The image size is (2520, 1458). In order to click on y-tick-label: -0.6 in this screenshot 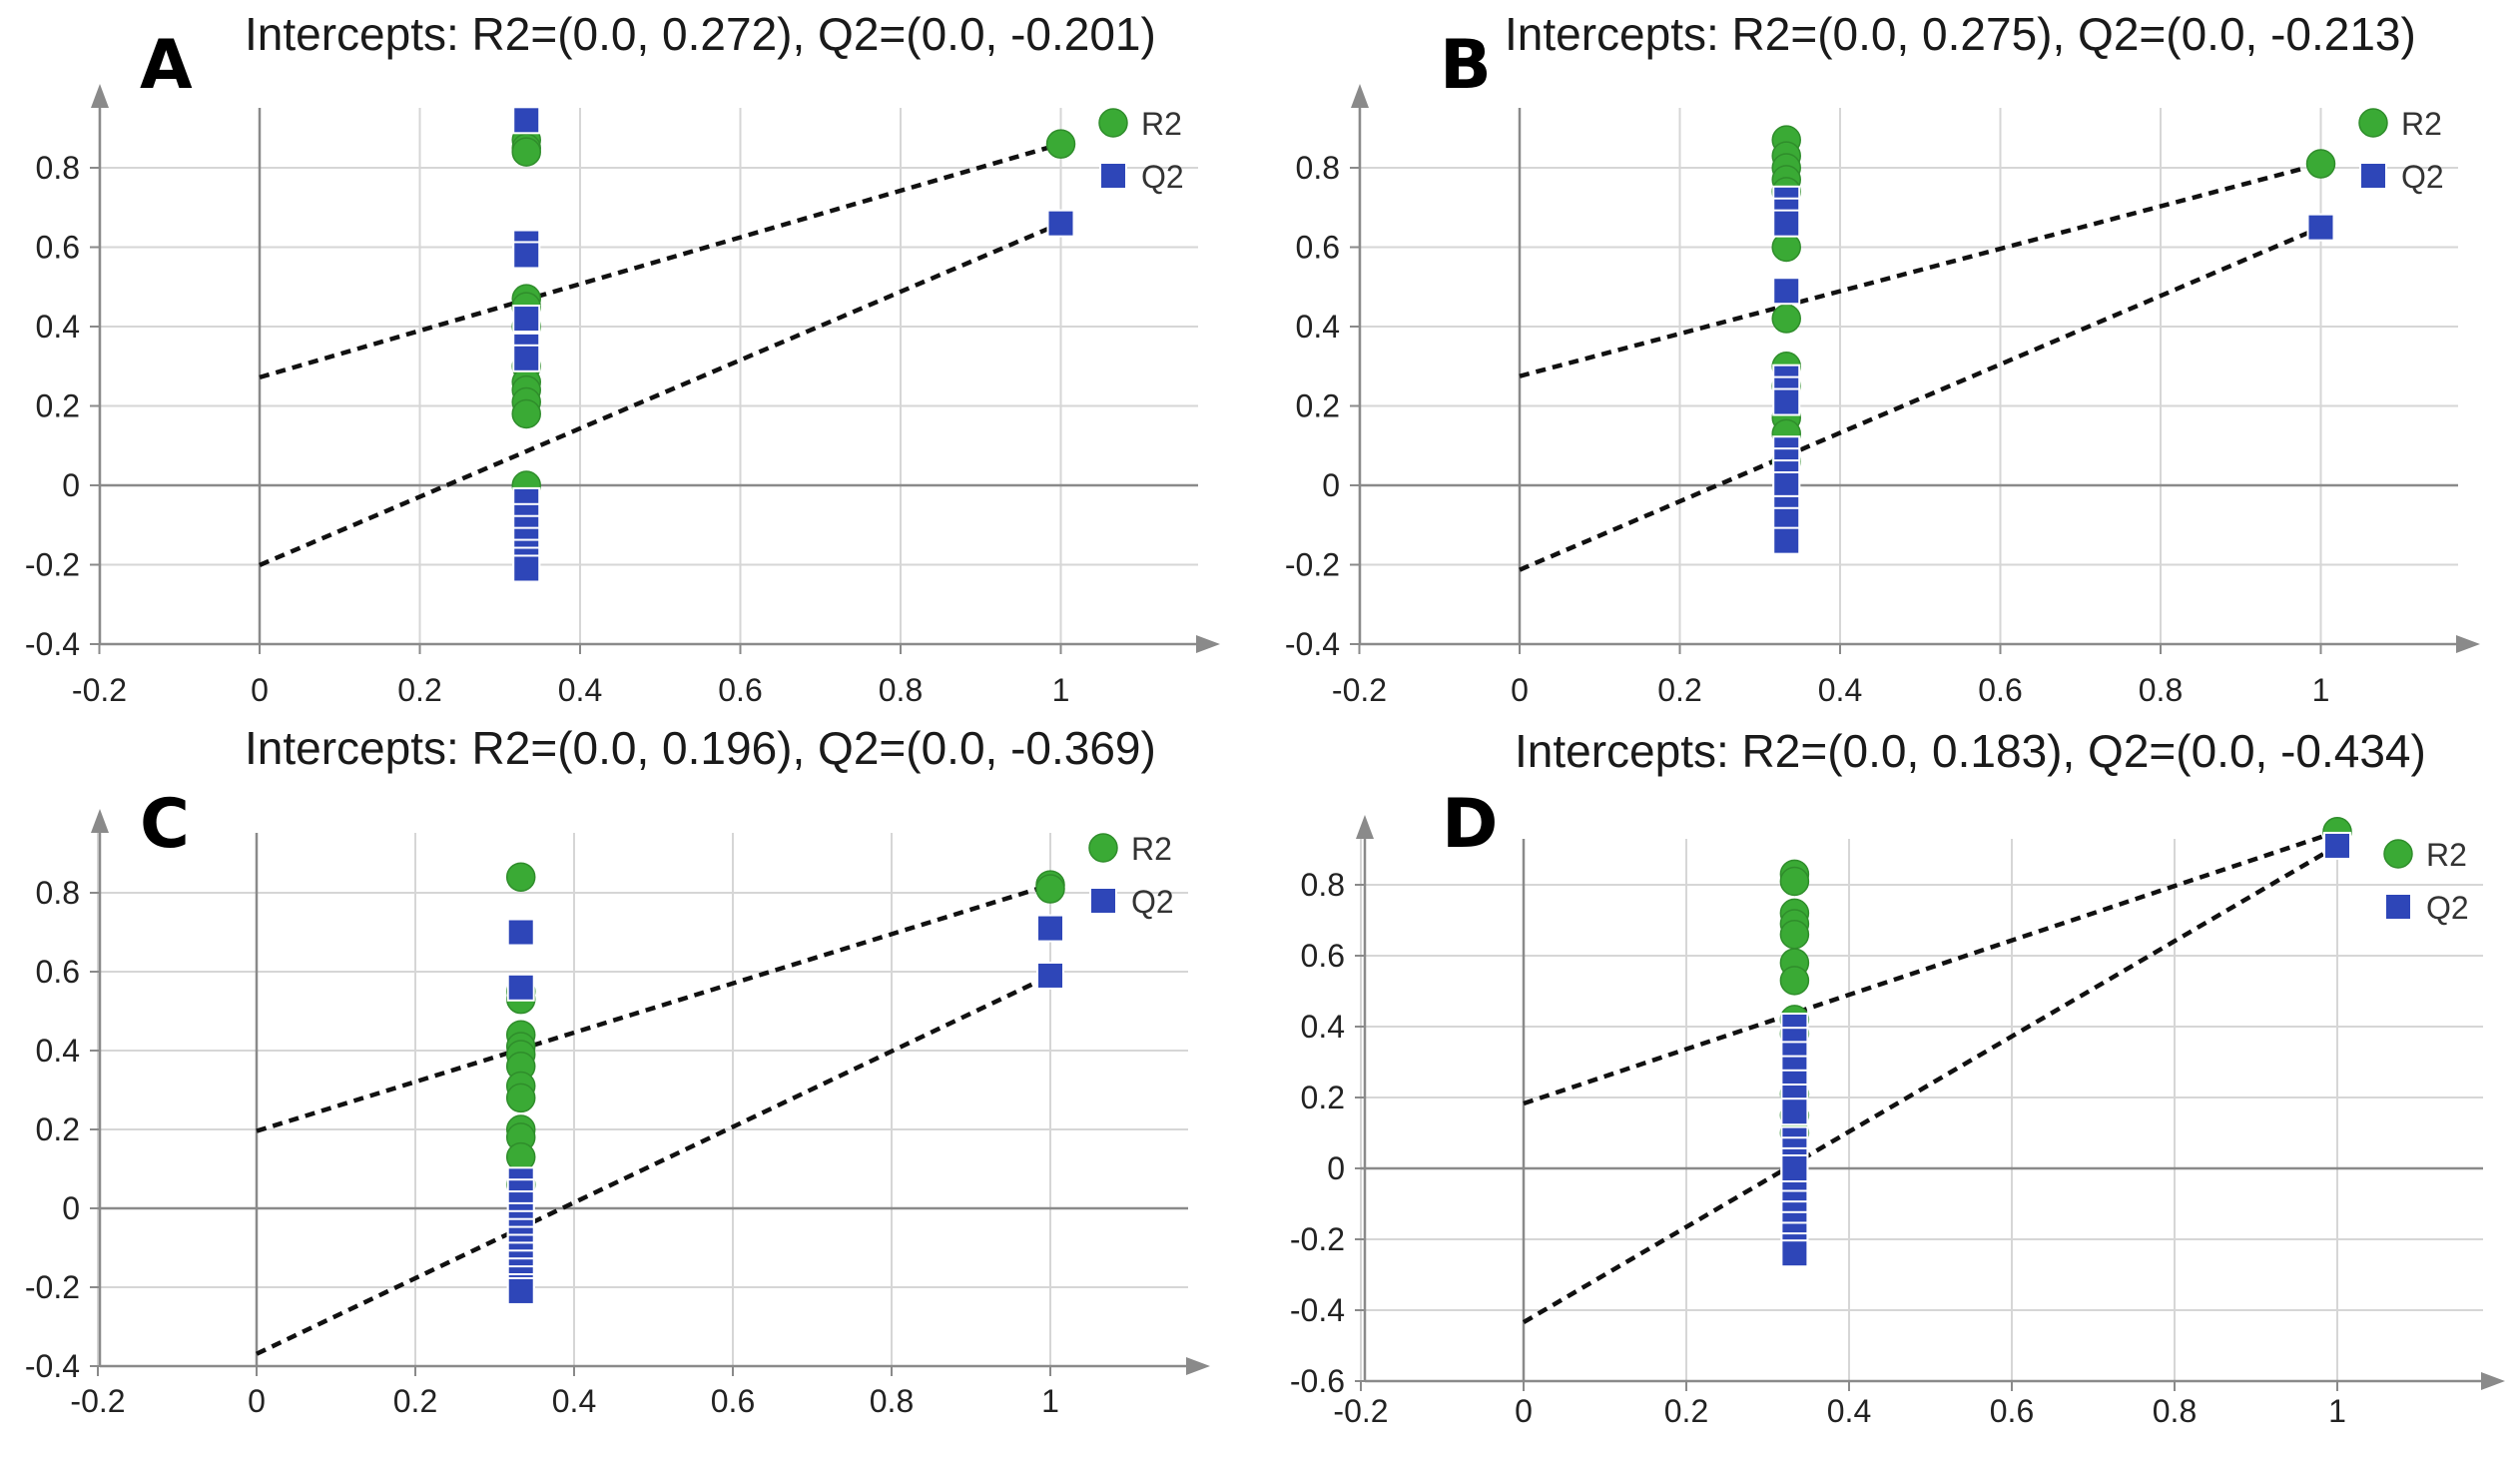, I will do `click(1317, 1381)`.